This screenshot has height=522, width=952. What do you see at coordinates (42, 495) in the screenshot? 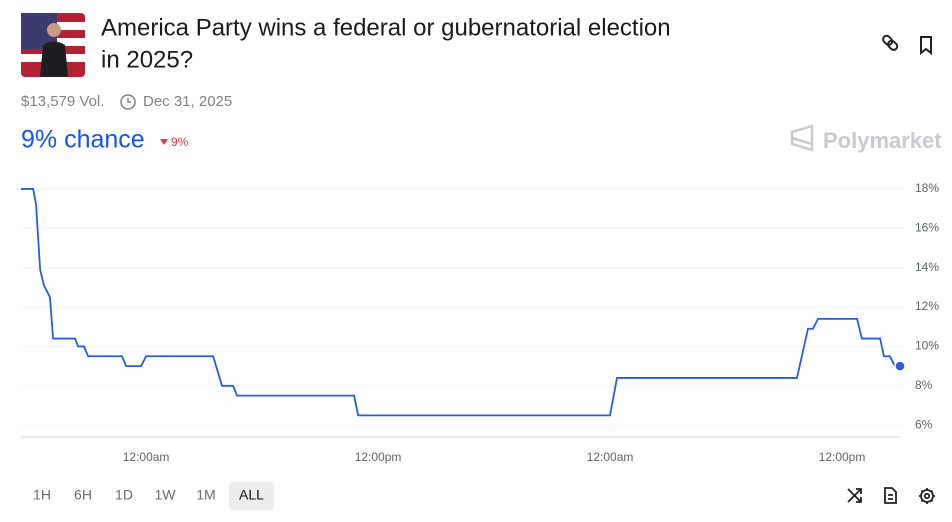
I see `range-button: 1H` at bounding box center [42, 495].